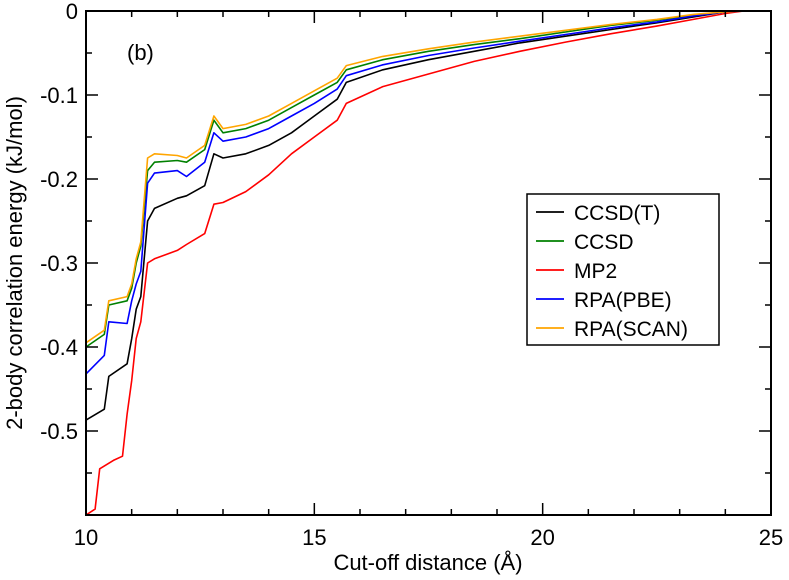 This screenshot has width=789, height=580. I want to click on y-tick-label: -0.3, so click(59, 263).